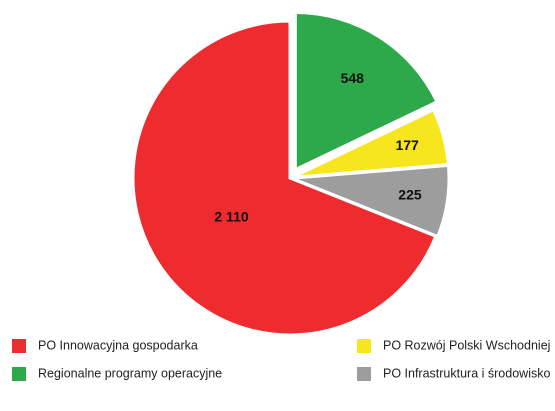  What do you see at coordinates (466, 345) in the screenshot?
I see `legend-label: PO Rozwój Polski Wschodniej` at bounding box center [466, 345].